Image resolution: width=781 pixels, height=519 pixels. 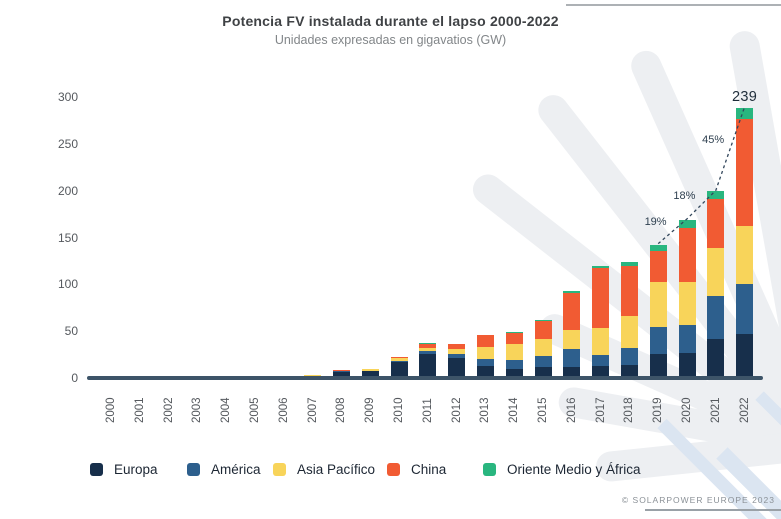 What do you see at coordinates (457, 351) in the screenshot?
I see `segment-2012-Asia Pacífico` at bounding box center [457, 351].